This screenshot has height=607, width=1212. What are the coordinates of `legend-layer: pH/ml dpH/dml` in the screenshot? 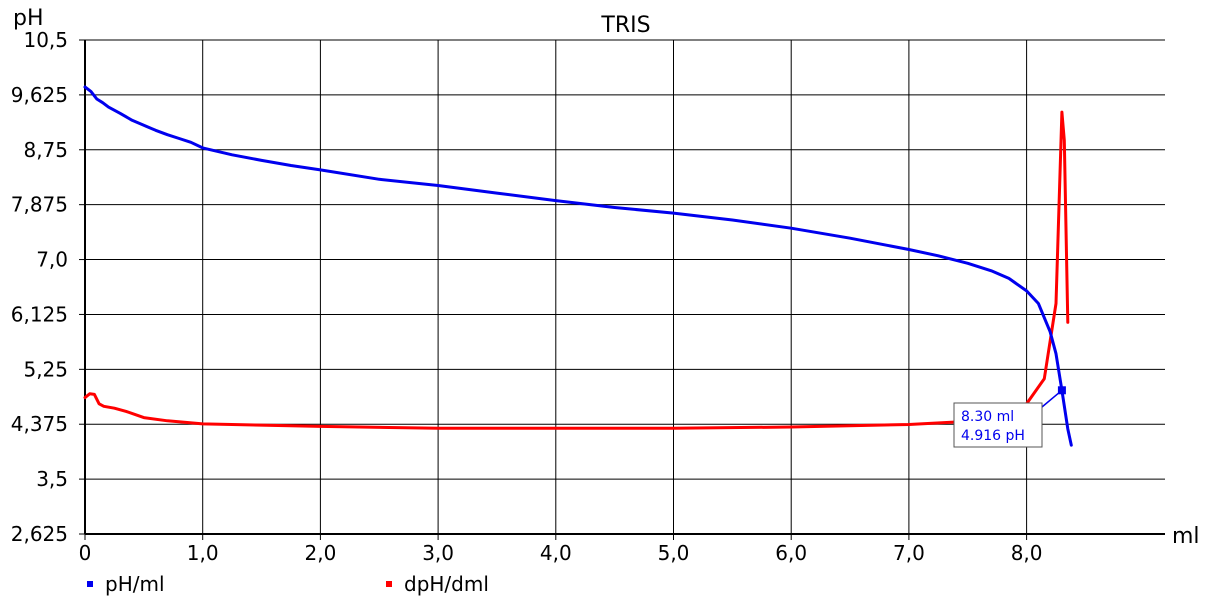 It's located at (288, 584).